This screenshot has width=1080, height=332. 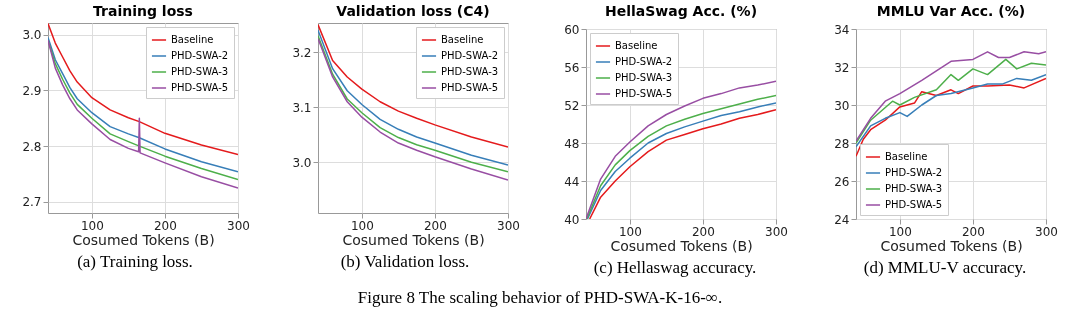 What do you see at coordinates (950, 11) in the screenshot?
I see `chart-title: MMLU Var Acc. (%)` at bounding box center [950, 11].